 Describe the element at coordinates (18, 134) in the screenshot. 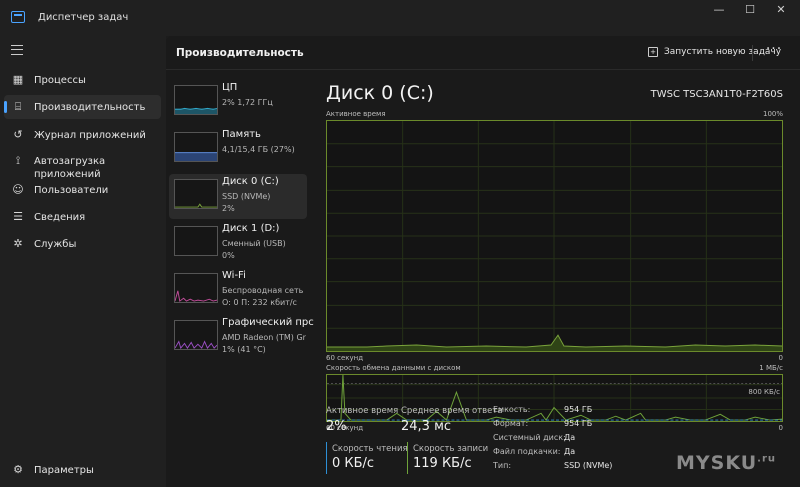

I see `history-icon: ↺` at that location.